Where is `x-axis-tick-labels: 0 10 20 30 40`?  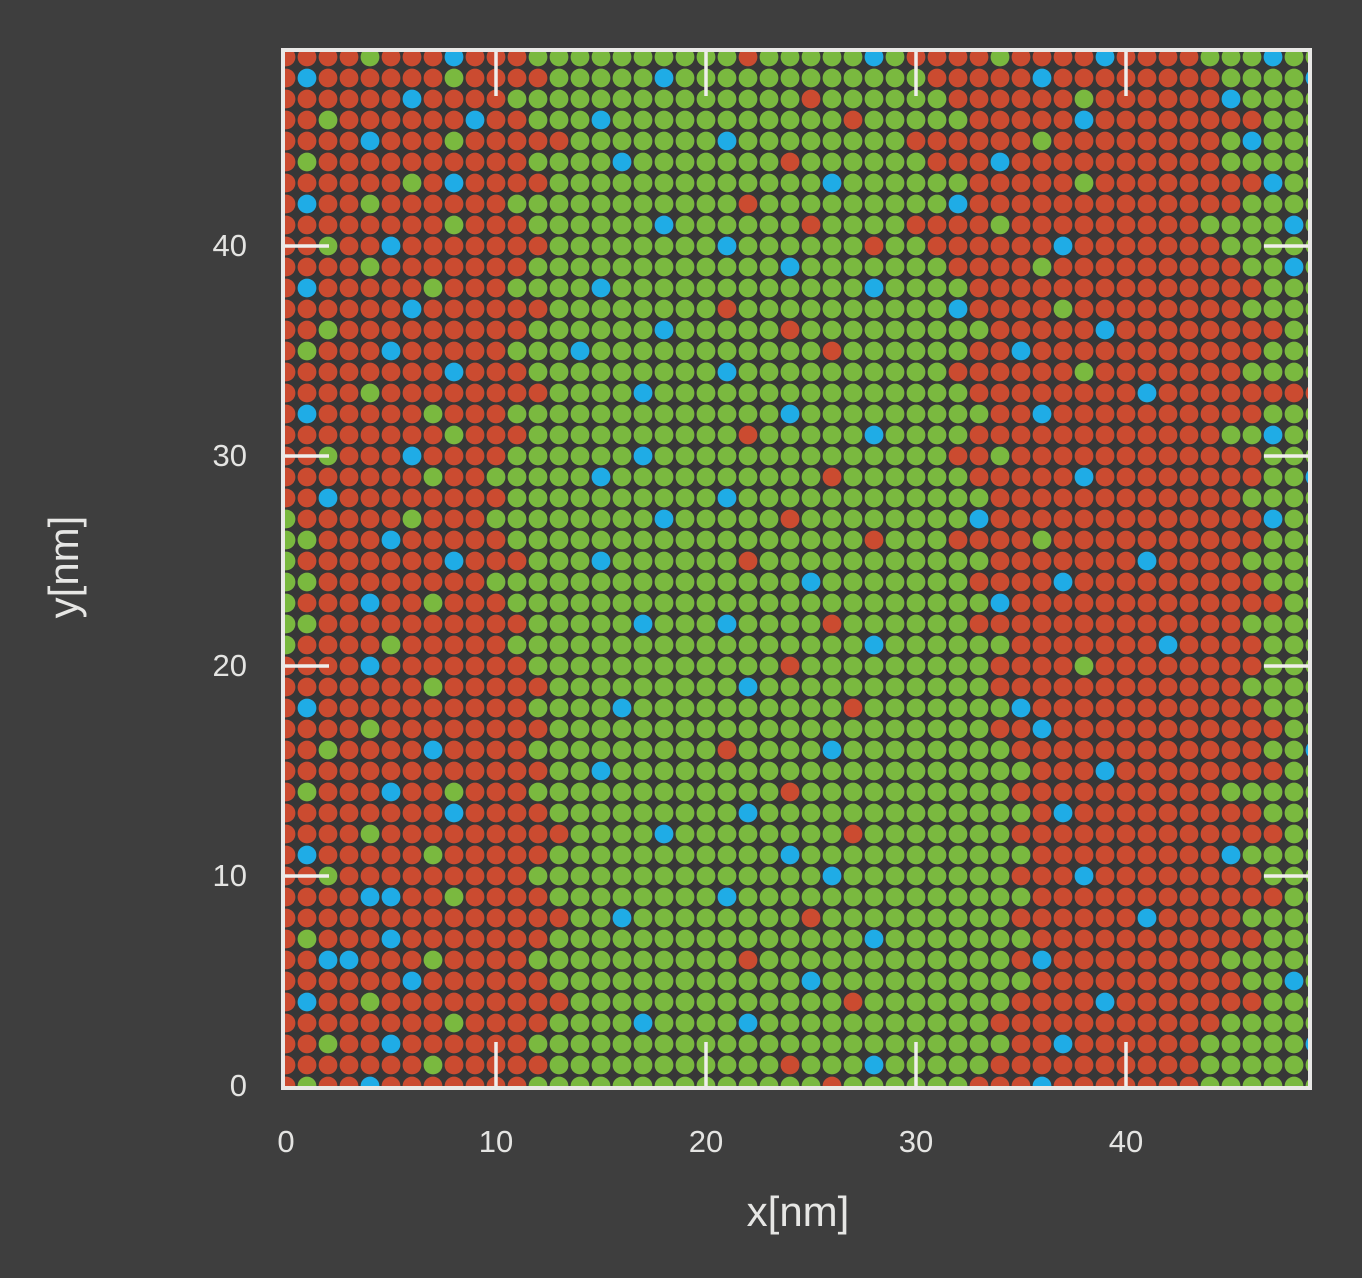 x-axis-tick-labels: 0 10 20 30 40 is located at coordinates (681, 1144).